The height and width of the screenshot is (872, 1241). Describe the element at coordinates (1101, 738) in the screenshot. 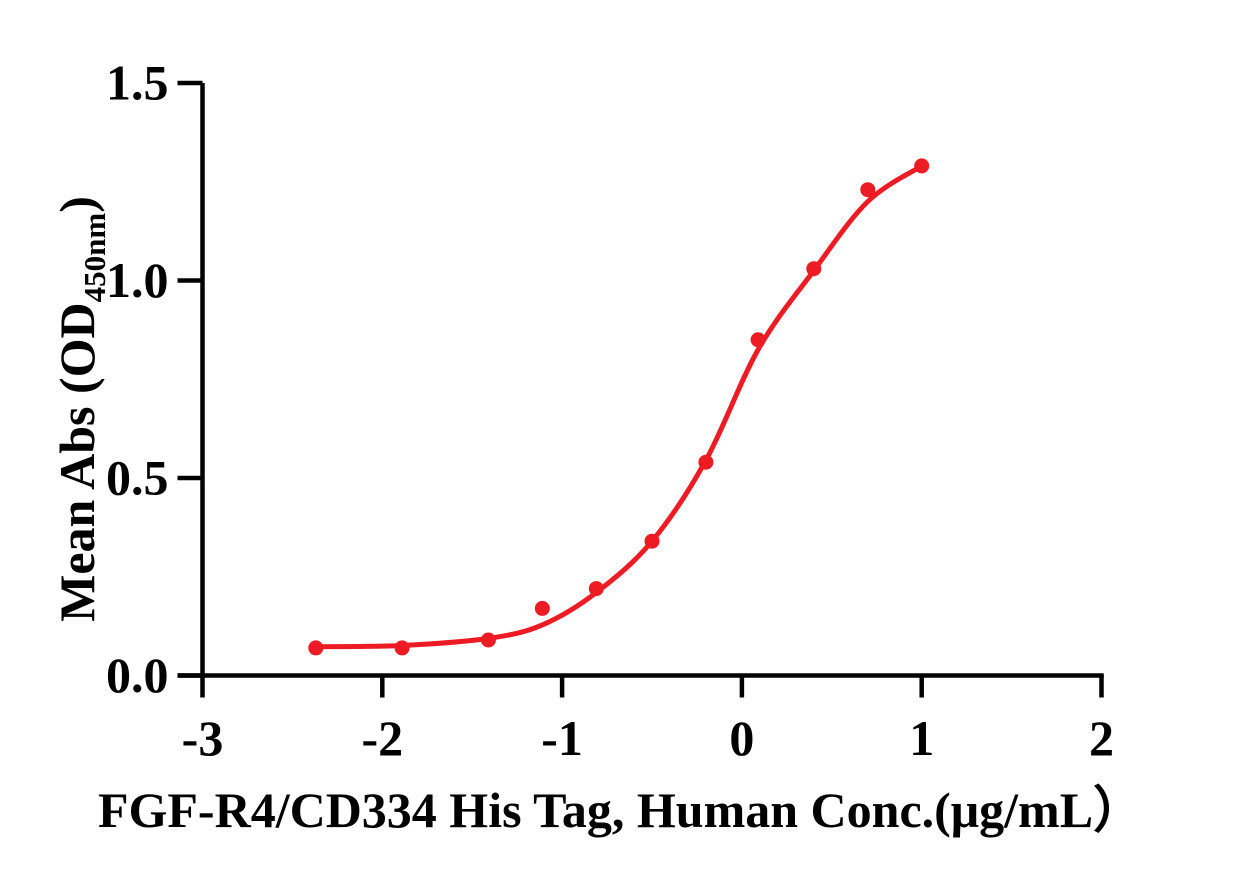

I see `x-tick-label: 2` at that location.